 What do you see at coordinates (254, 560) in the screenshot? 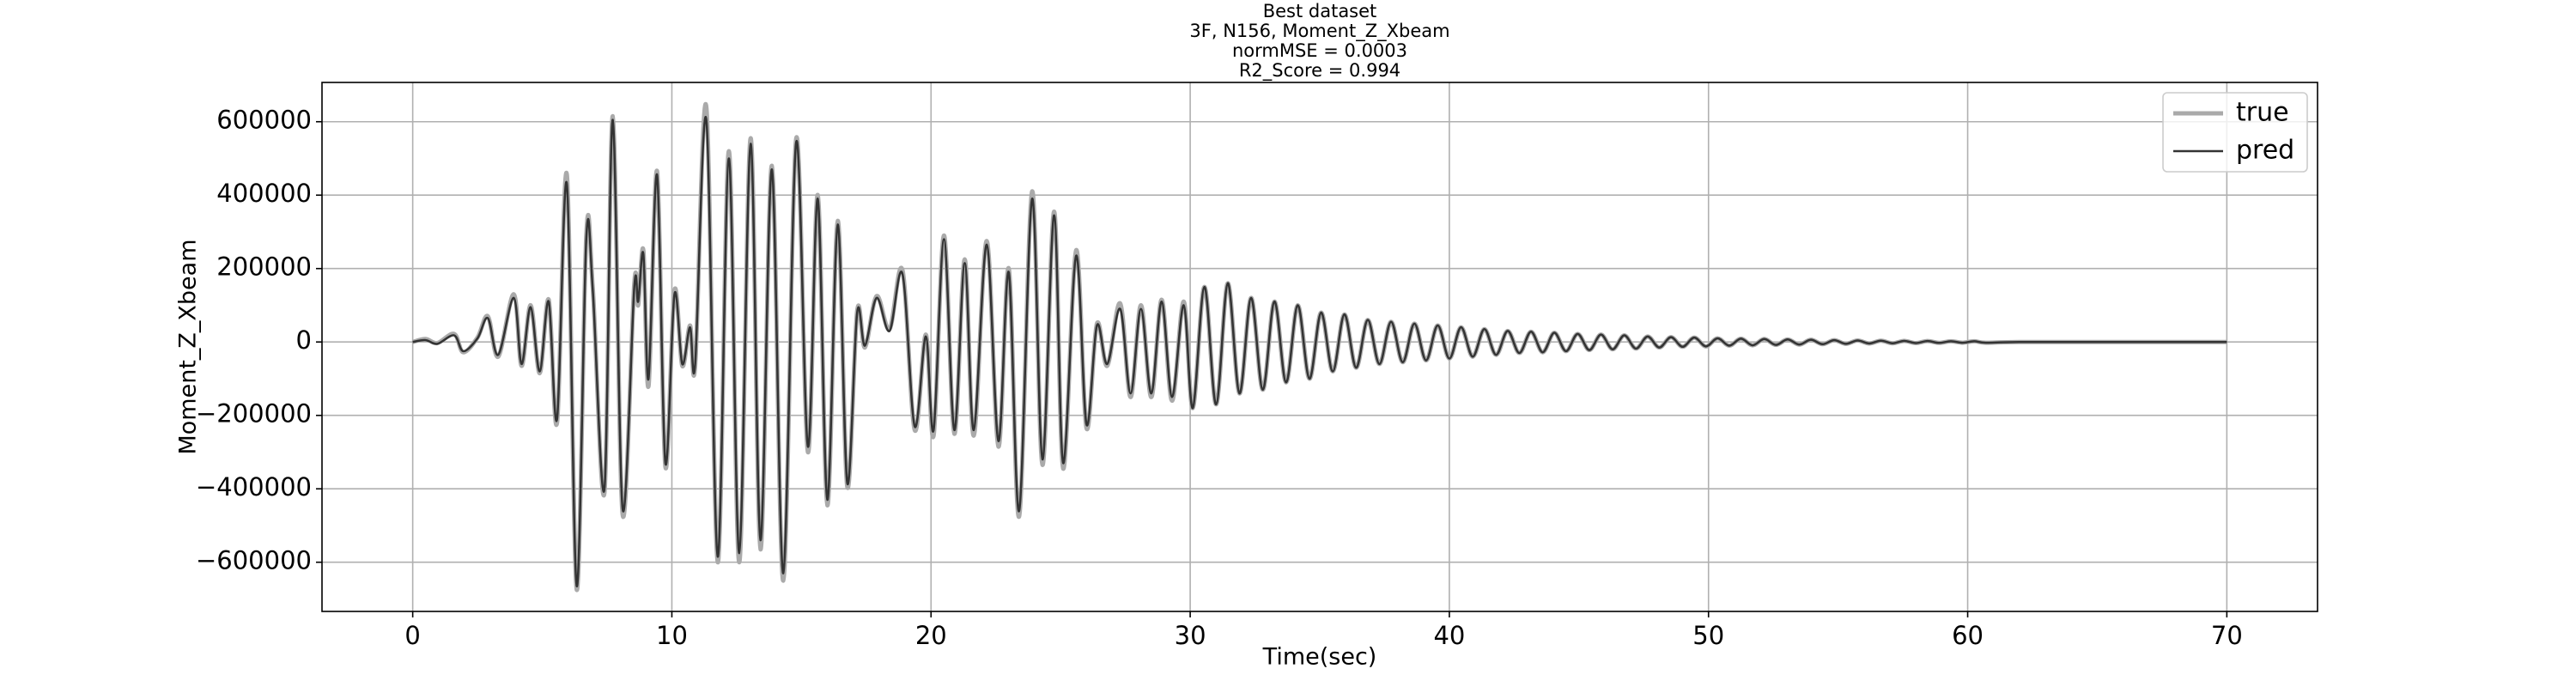
I see `y-tick-label: −600000` at bounding box center [254, 560].